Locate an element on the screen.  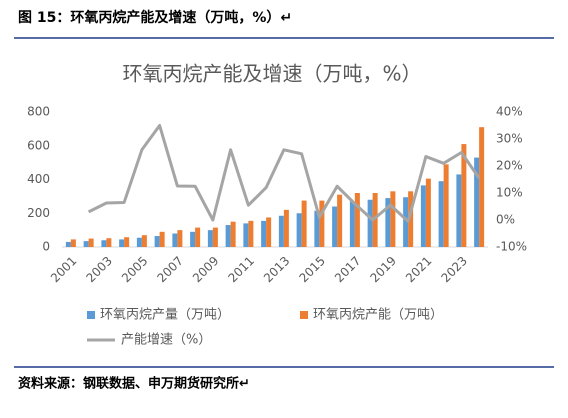
y2-tick-label: -10% is located at coordinates (511, 247).